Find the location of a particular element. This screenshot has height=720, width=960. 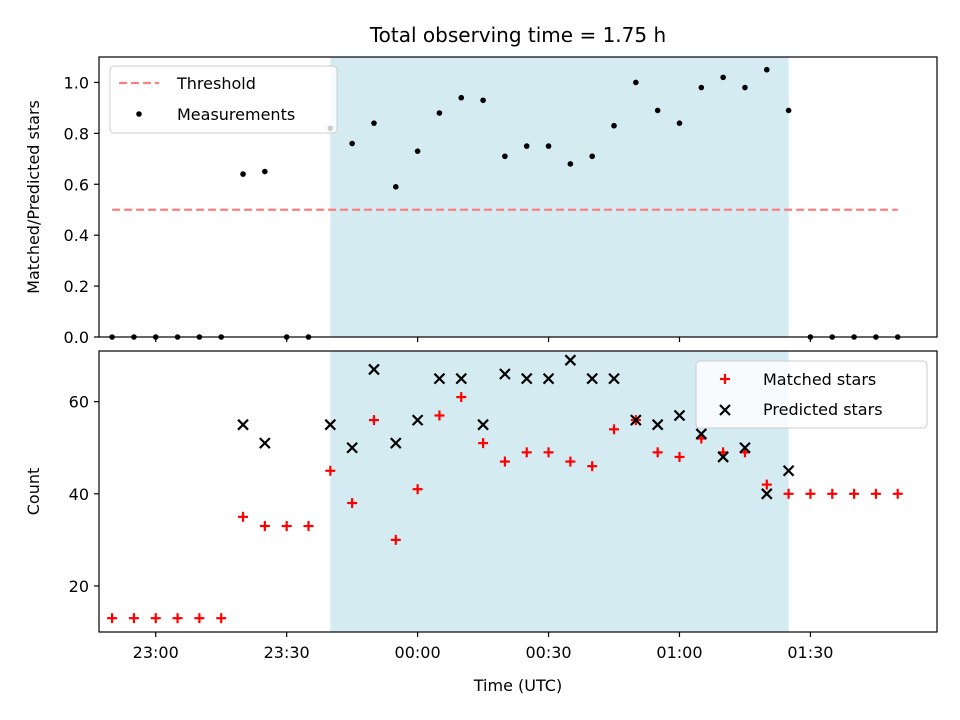

legend-matched-swatch is located at coordinates (725, 379).